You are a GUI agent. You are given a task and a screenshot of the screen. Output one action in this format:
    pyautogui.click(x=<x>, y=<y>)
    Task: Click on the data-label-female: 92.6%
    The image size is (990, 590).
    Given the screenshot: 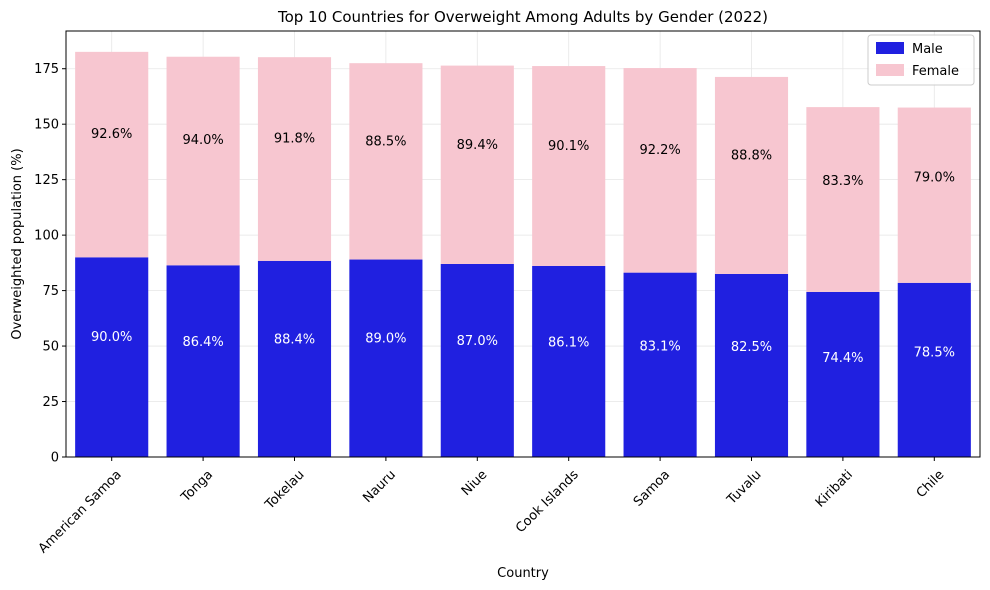 What is the action you would take?
    pyautogui.click(x=111, y=134)
    